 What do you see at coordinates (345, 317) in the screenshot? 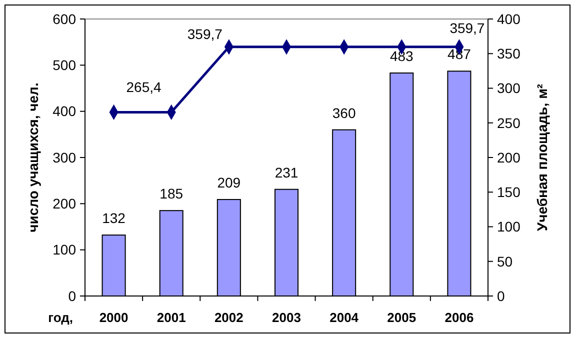
I see `x-tick-label: 2004` at bounding box center [345, 317].